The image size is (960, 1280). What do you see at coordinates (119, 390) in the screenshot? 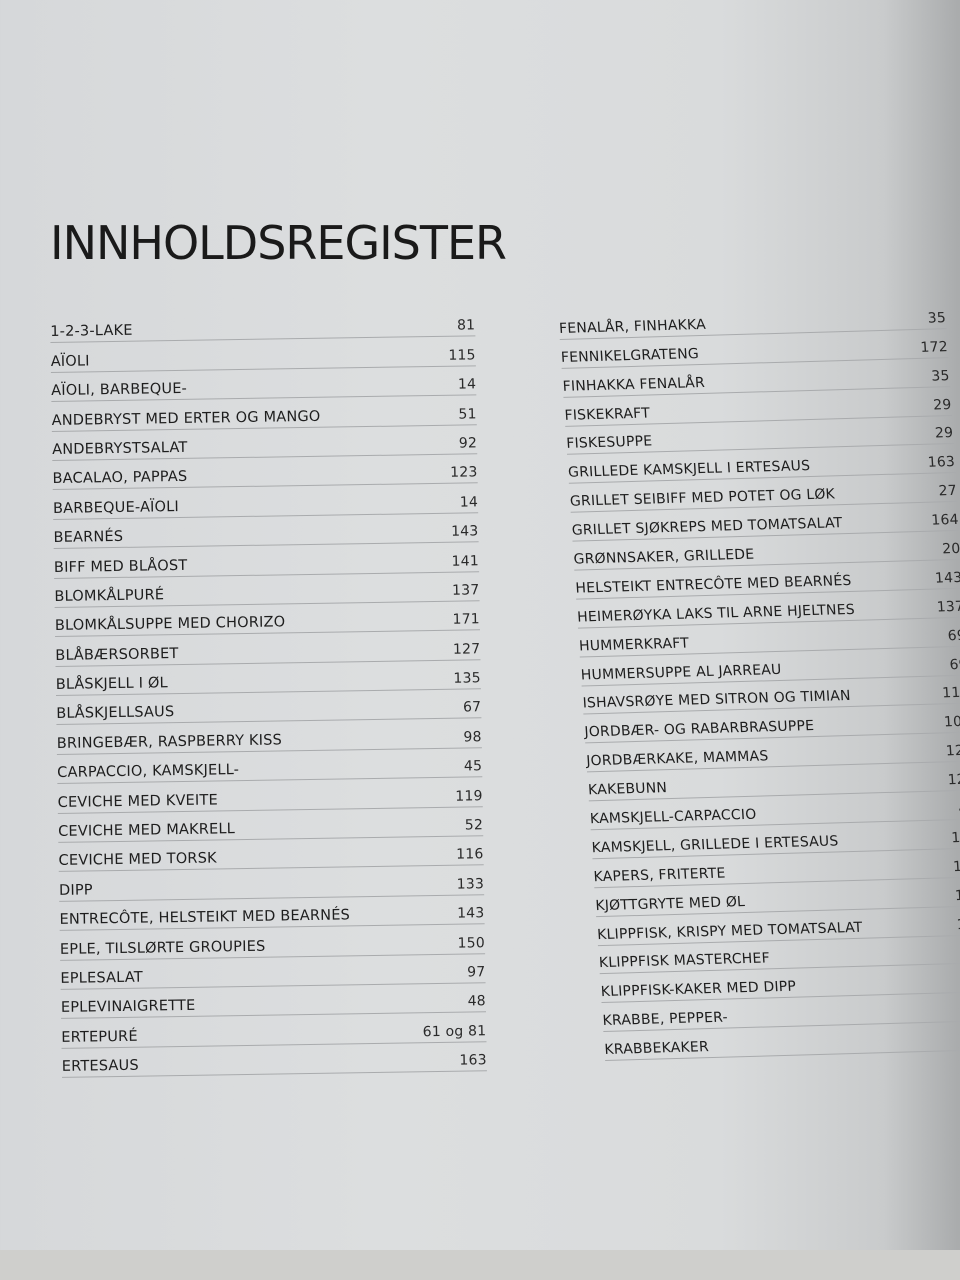
I see `entry-title: AÏOLI, BARBEQUE-` at bounding box center [119, 390].